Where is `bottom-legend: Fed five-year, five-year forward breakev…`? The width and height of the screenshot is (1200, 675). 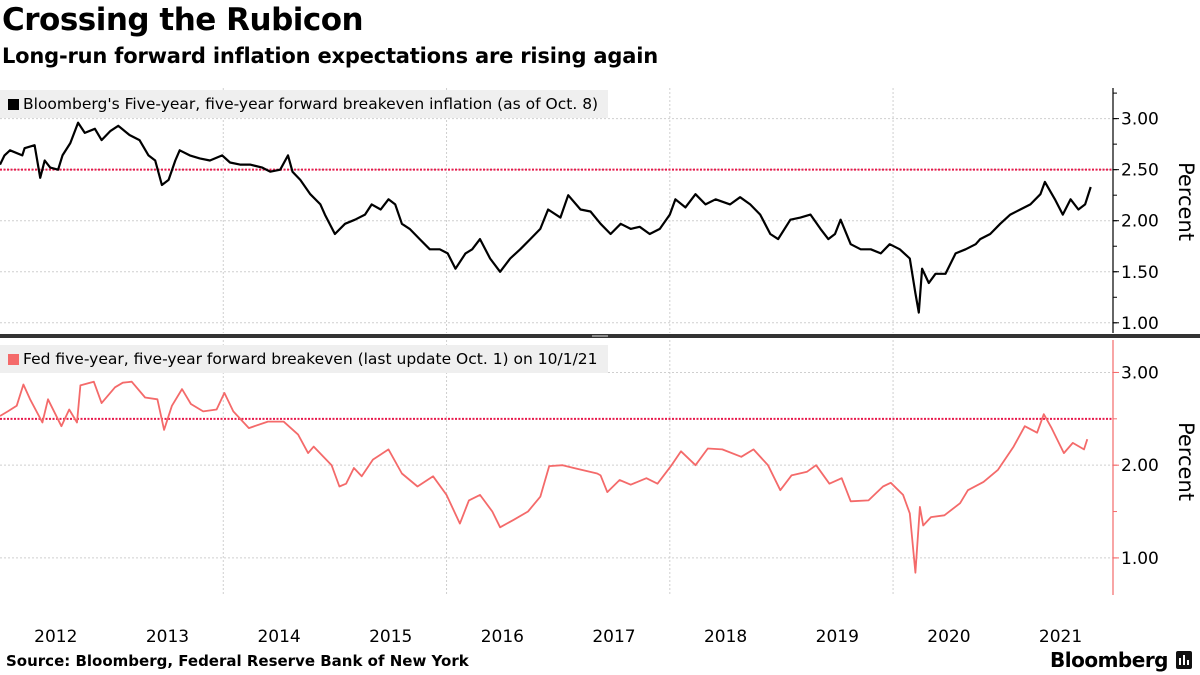 bottom-legend: Fed five-year, five-year forward breakev… is located at coordinates (304, 359).